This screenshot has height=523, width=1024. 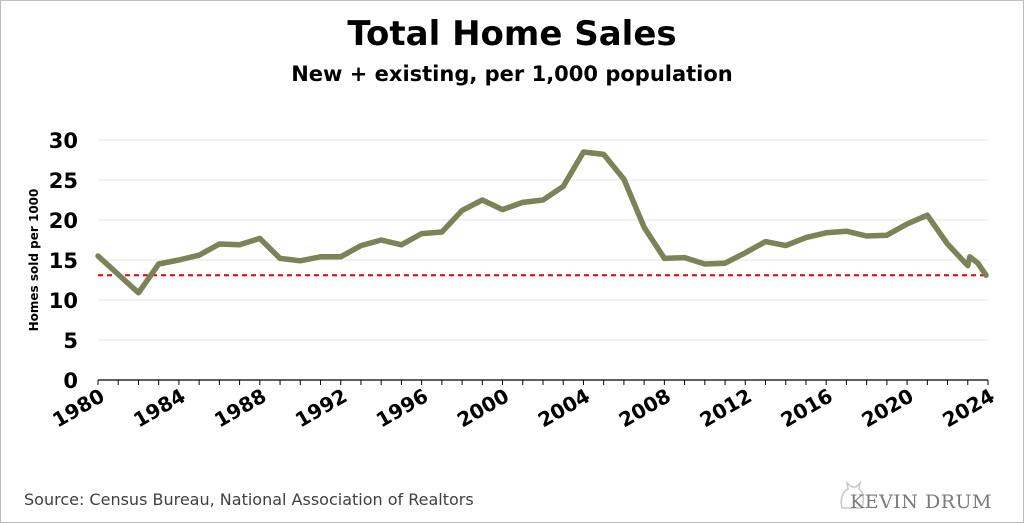 What do you see at coordinates (240, 408) in the screenshot?
I see `x-tick-label: 1988` at bounding box center [240, 408].